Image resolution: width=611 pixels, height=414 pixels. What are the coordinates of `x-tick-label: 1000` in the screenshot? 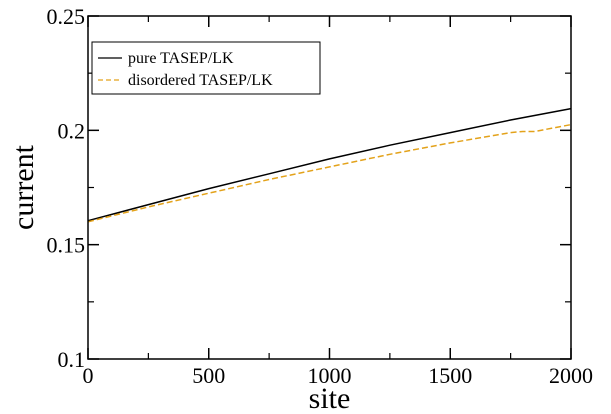 It's located at (330, 375).